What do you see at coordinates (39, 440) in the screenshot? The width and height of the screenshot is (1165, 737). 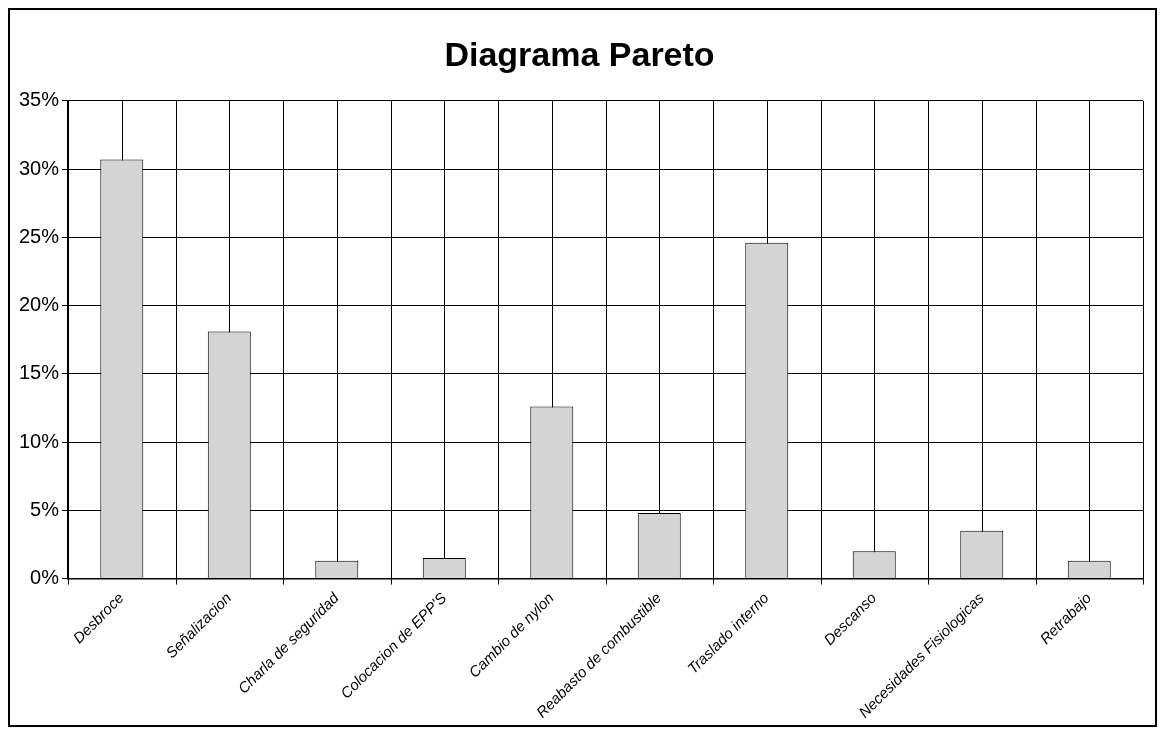 I see `y-tick-label: 10%` at bounding box center [39, 440].